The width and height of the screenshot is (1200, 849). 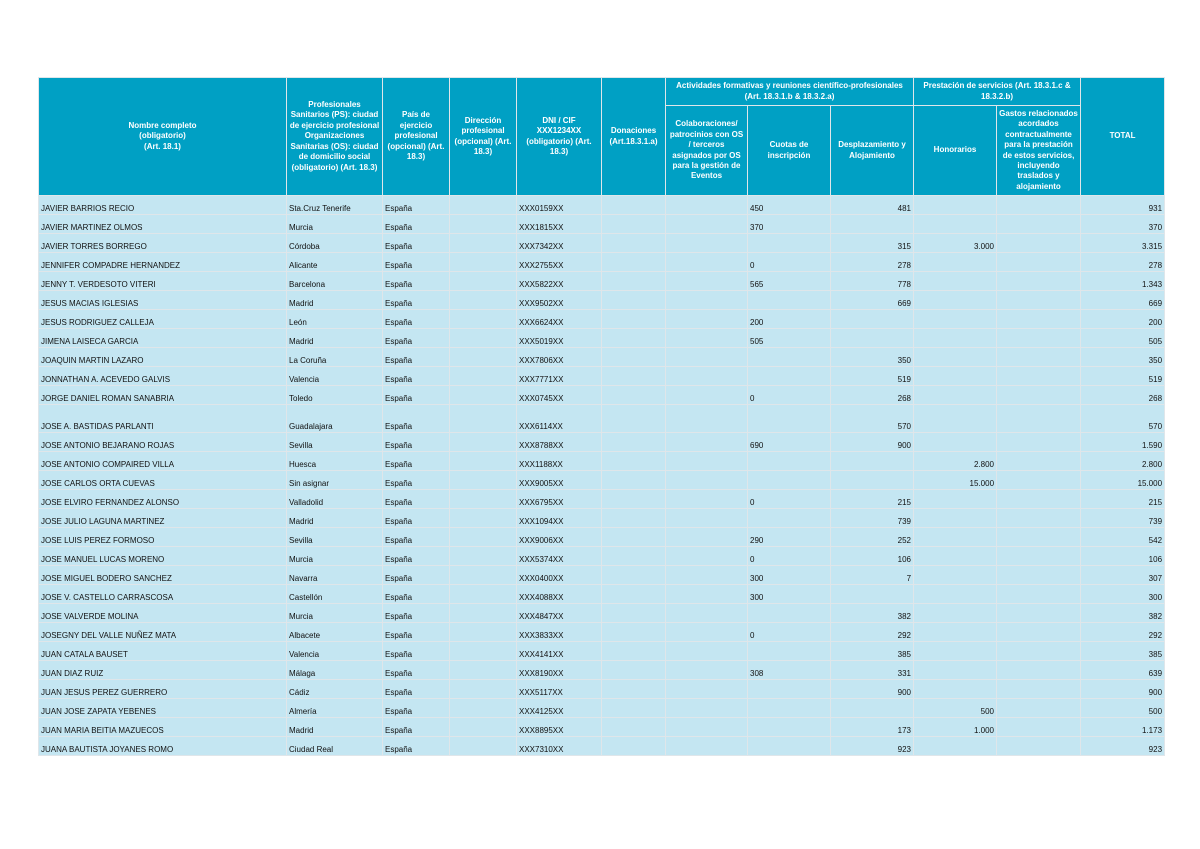 What do you see at coordinates (162, 376) in the screenshot?
I see `cell-nombre: JONNATHAN A. ACEVEDO GALVIS` at bounding box center [162, 376].